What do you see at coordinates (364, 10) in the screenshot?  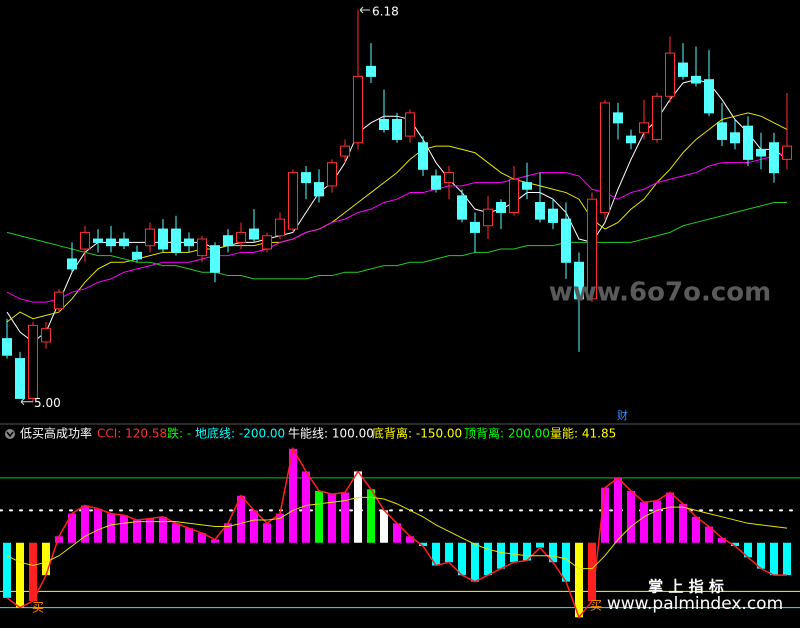 I see `max-arrow` at bounding box center [364, 10].